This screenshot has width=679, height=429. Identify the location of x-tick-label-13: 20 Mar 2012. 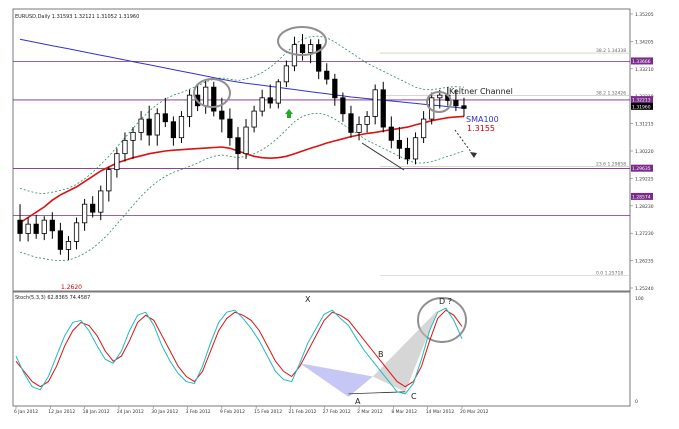
(474, 412).